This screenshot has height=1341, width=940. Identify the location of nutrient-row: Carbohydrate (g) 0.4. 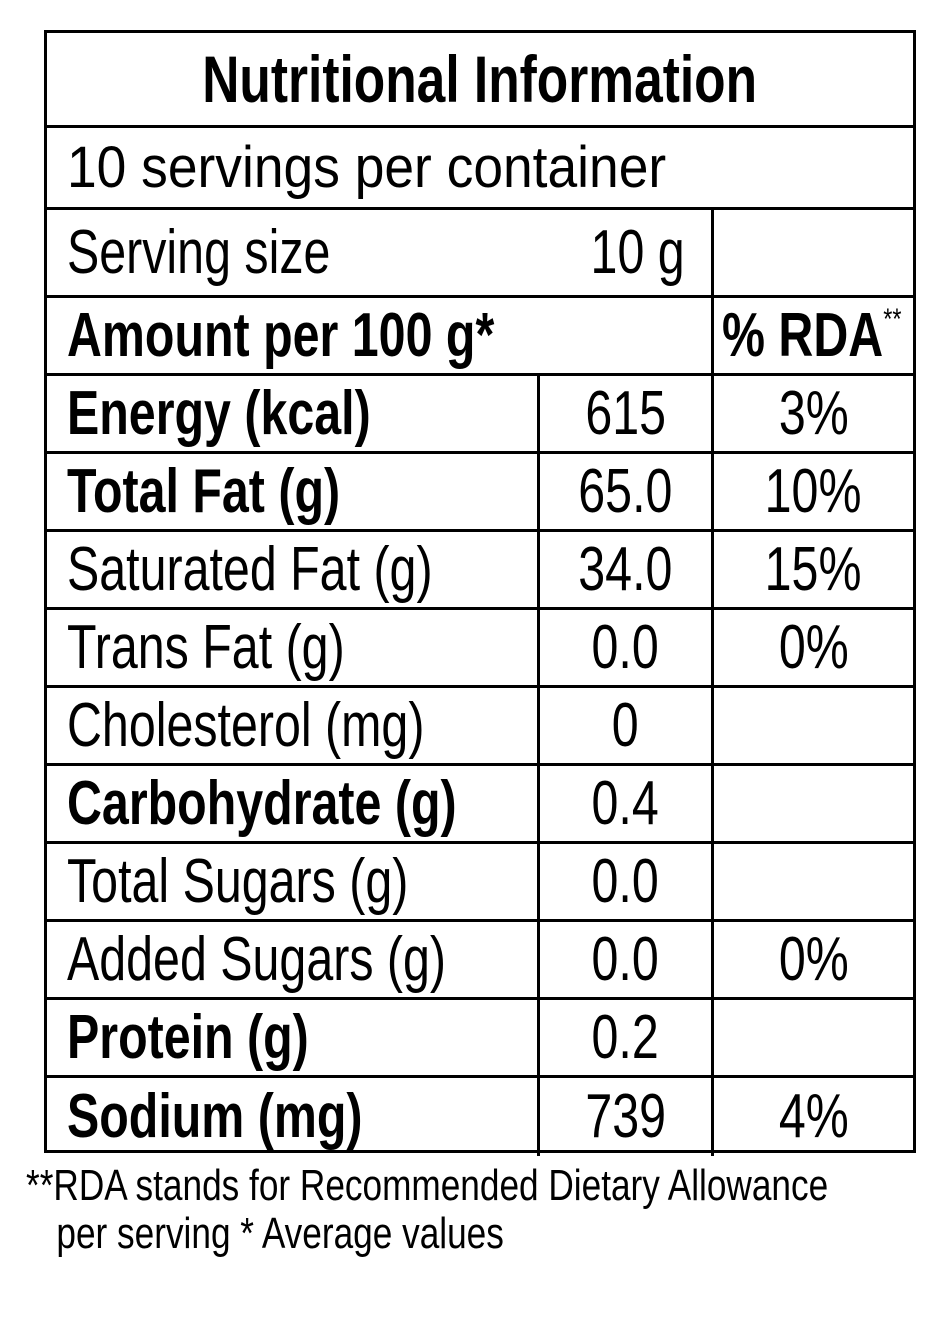
(480, 805).